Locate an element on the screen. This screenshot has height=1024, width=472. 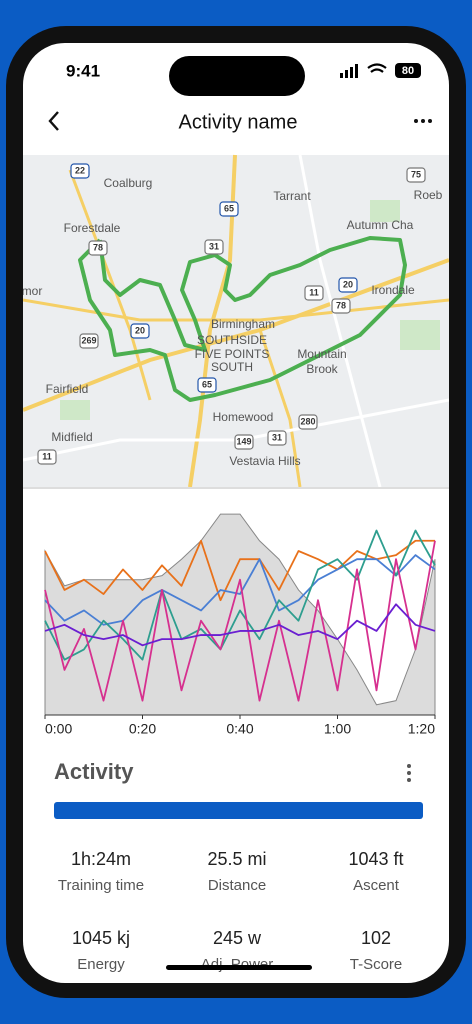
section-menu is located at coordinates (409, 773).